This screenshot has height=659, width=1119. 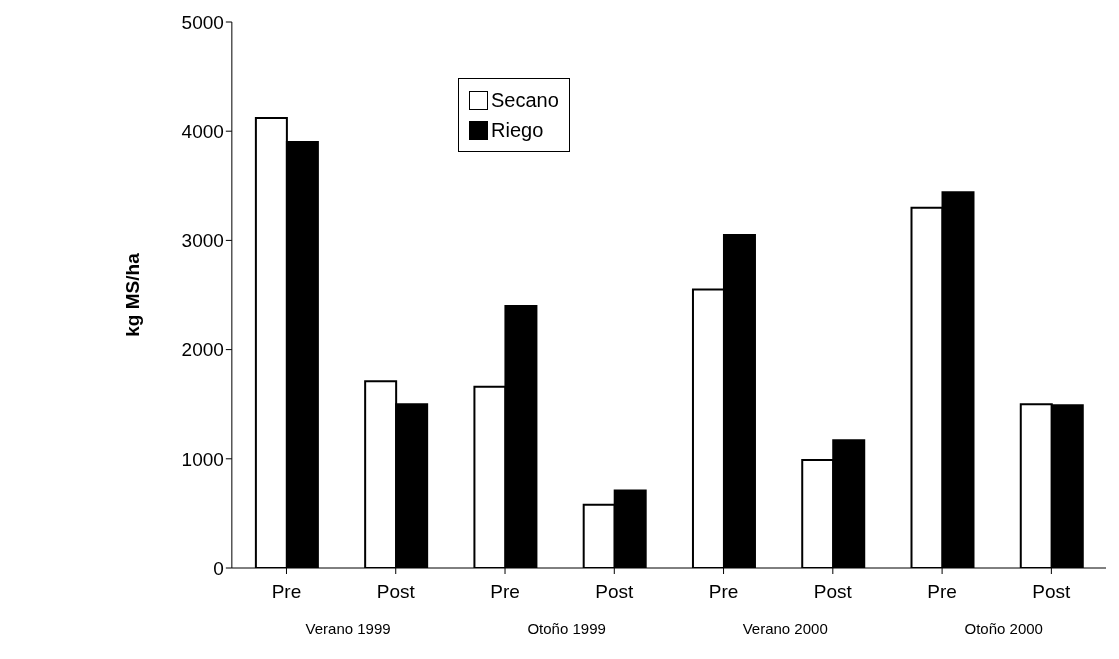 I want to click on y-tick-label: 2000, so click(x=202, y=350).